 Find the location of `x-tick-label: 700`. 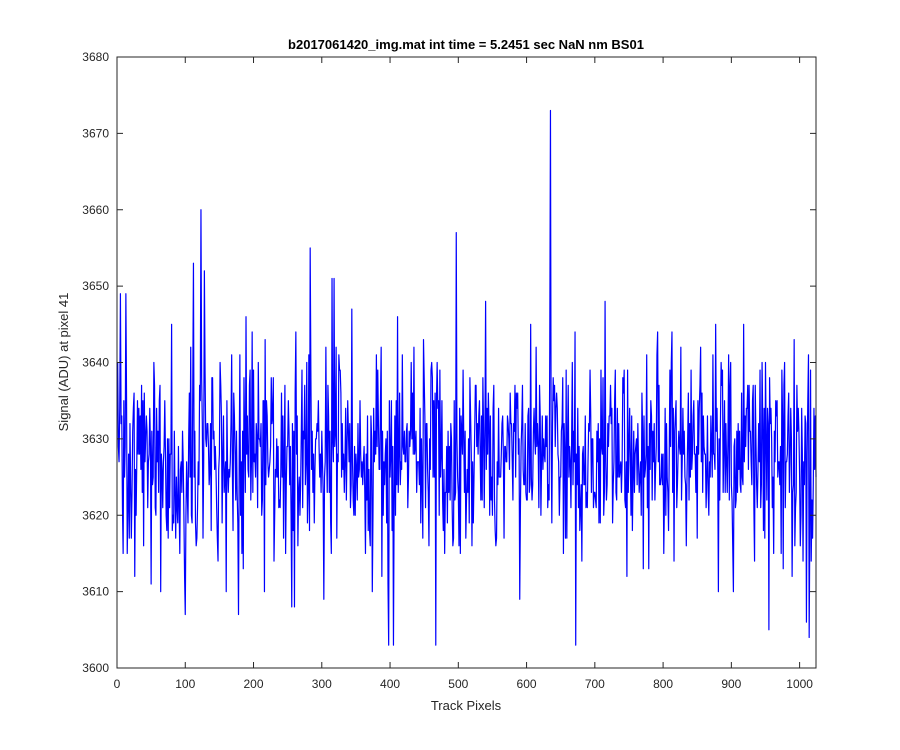

x-tick-label: 700 is located at coordinates (595, 684).